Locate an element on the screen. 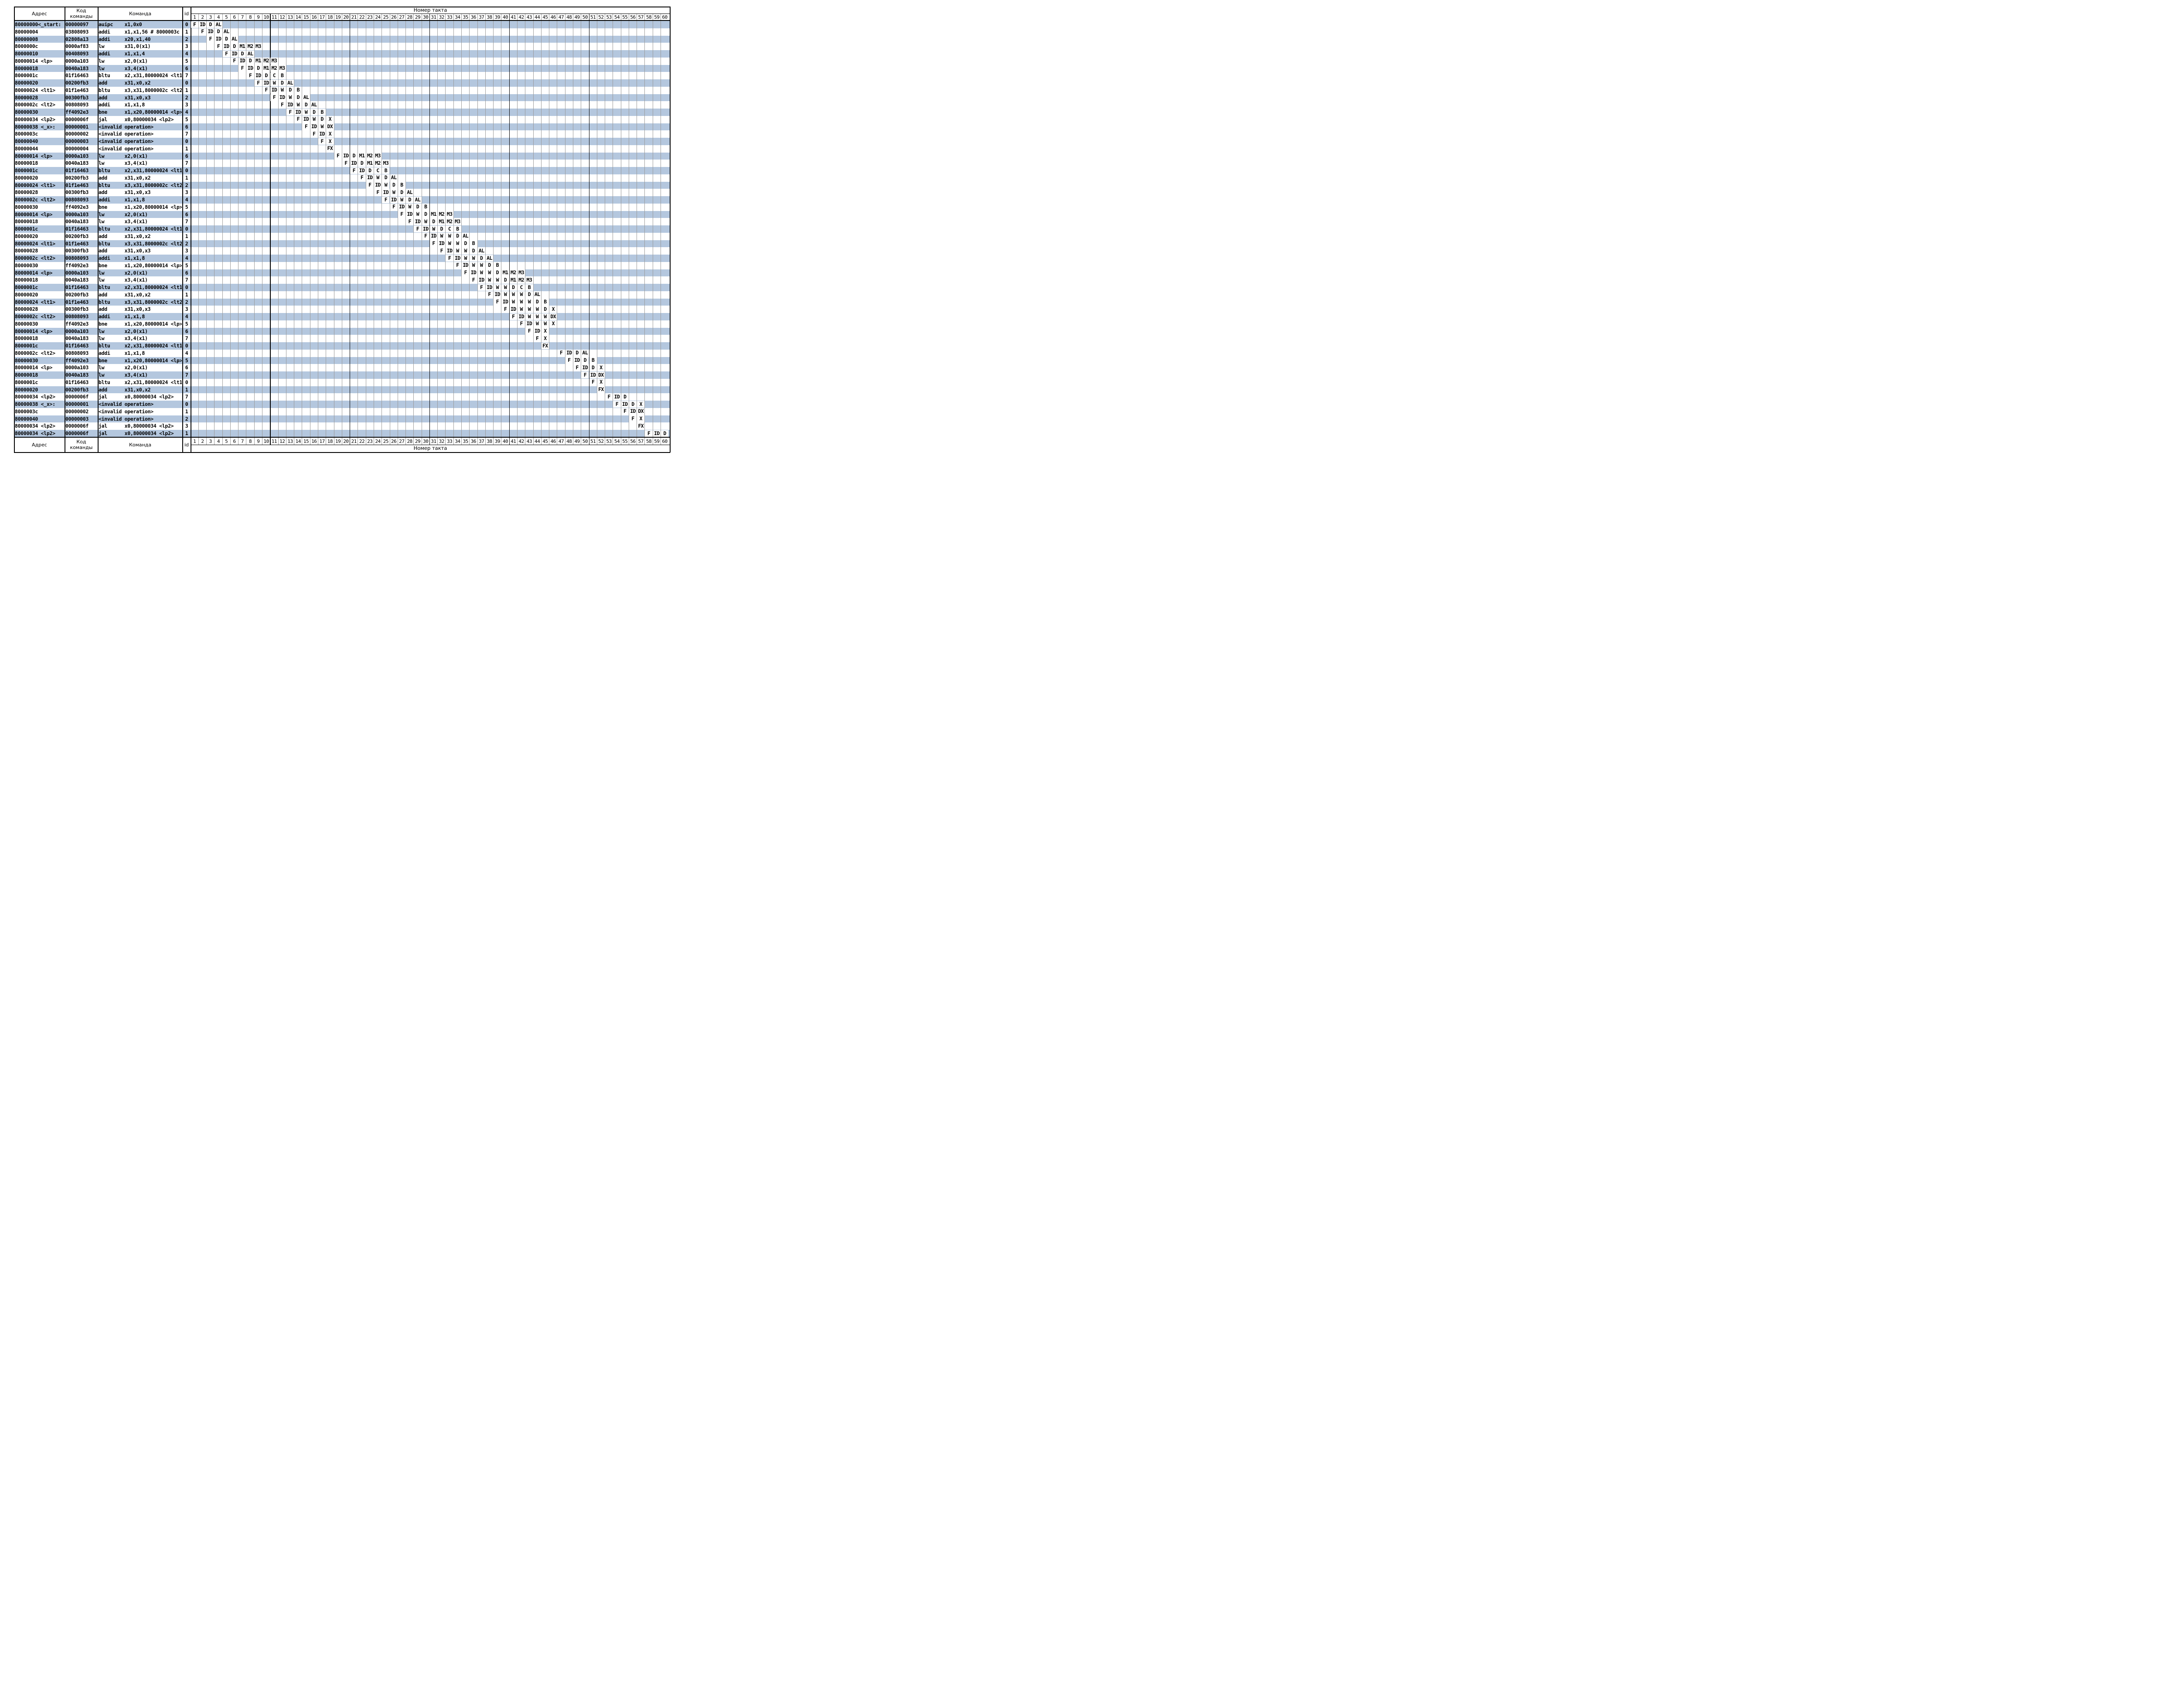 This screenshot has width=2180, height=1708. row-command: add x31,x0,x2 is located at coordinates (125, 389).